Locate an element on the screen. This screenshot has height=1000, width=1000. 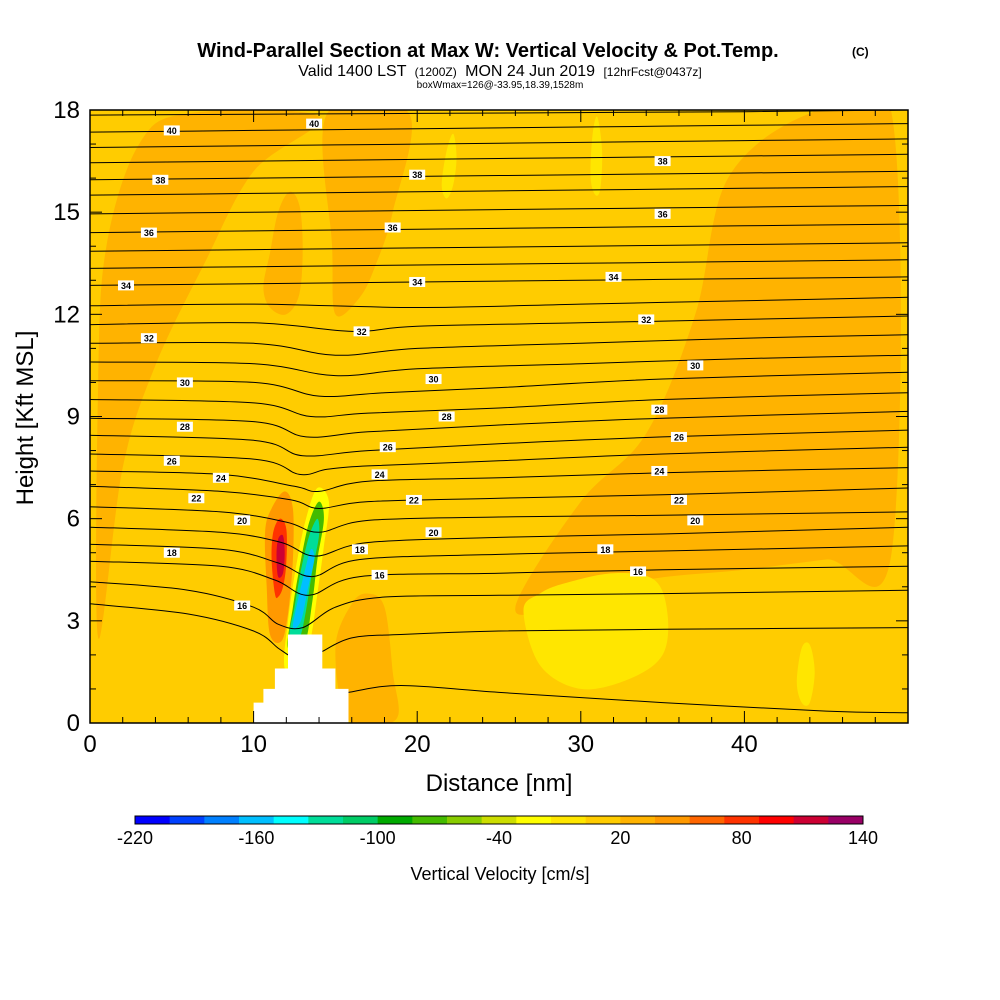
x-tick-label-30: 30 is located at coordinates (580, 744).